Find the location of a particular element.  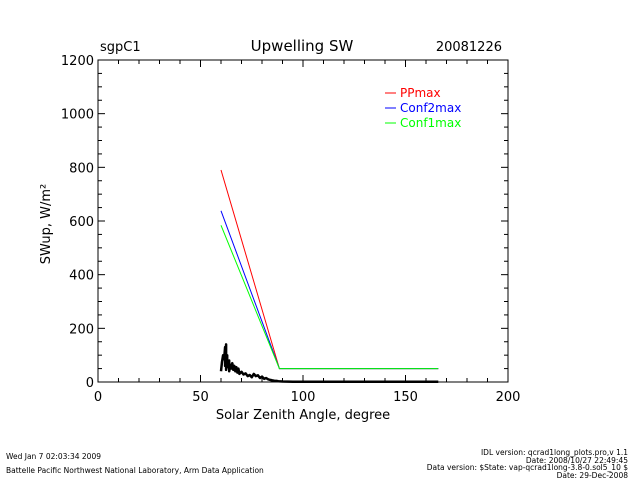

x-tick-label: 0 is located at coordinates (98, 397).